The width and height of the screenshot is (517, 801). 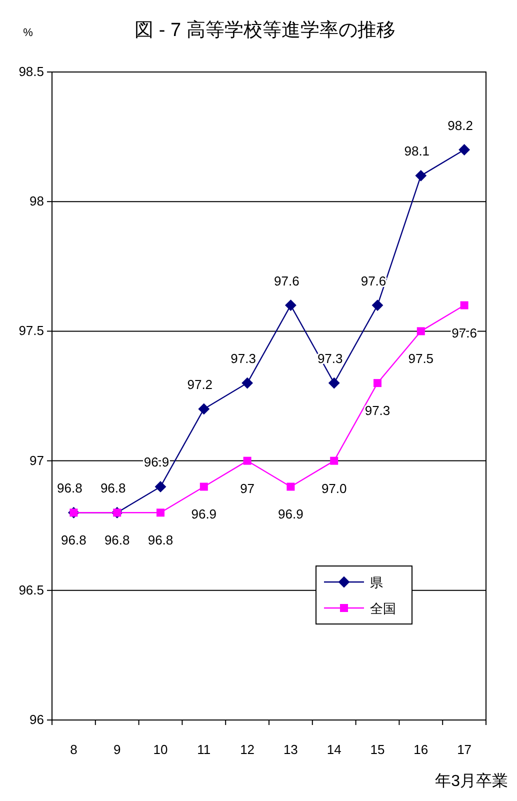 What do you see at coordinates (471, 781) in the screenshot?
I see `x-axis-title: 年3月卒業` at bounding box center [471, 781].